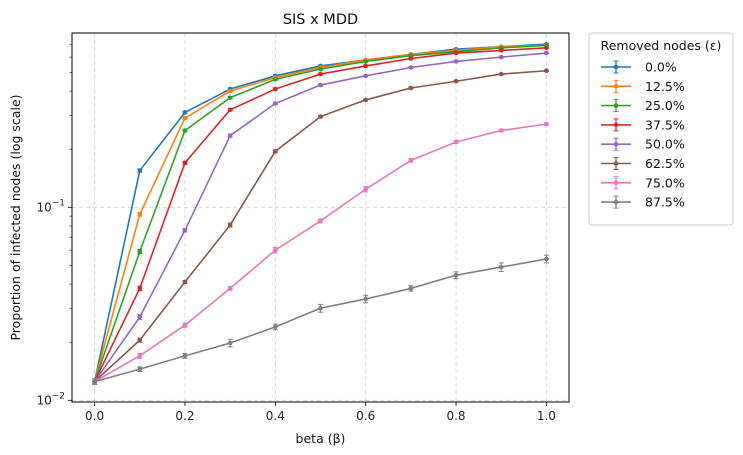  I want to click on y-tick-label: 10⁻², so click(50, 399).